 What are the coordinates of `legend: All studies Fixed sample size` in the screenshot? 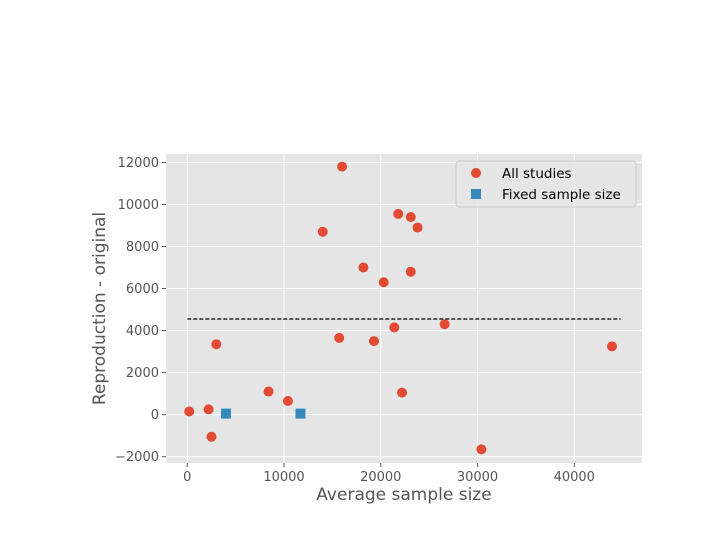 It's located at (546, 184).